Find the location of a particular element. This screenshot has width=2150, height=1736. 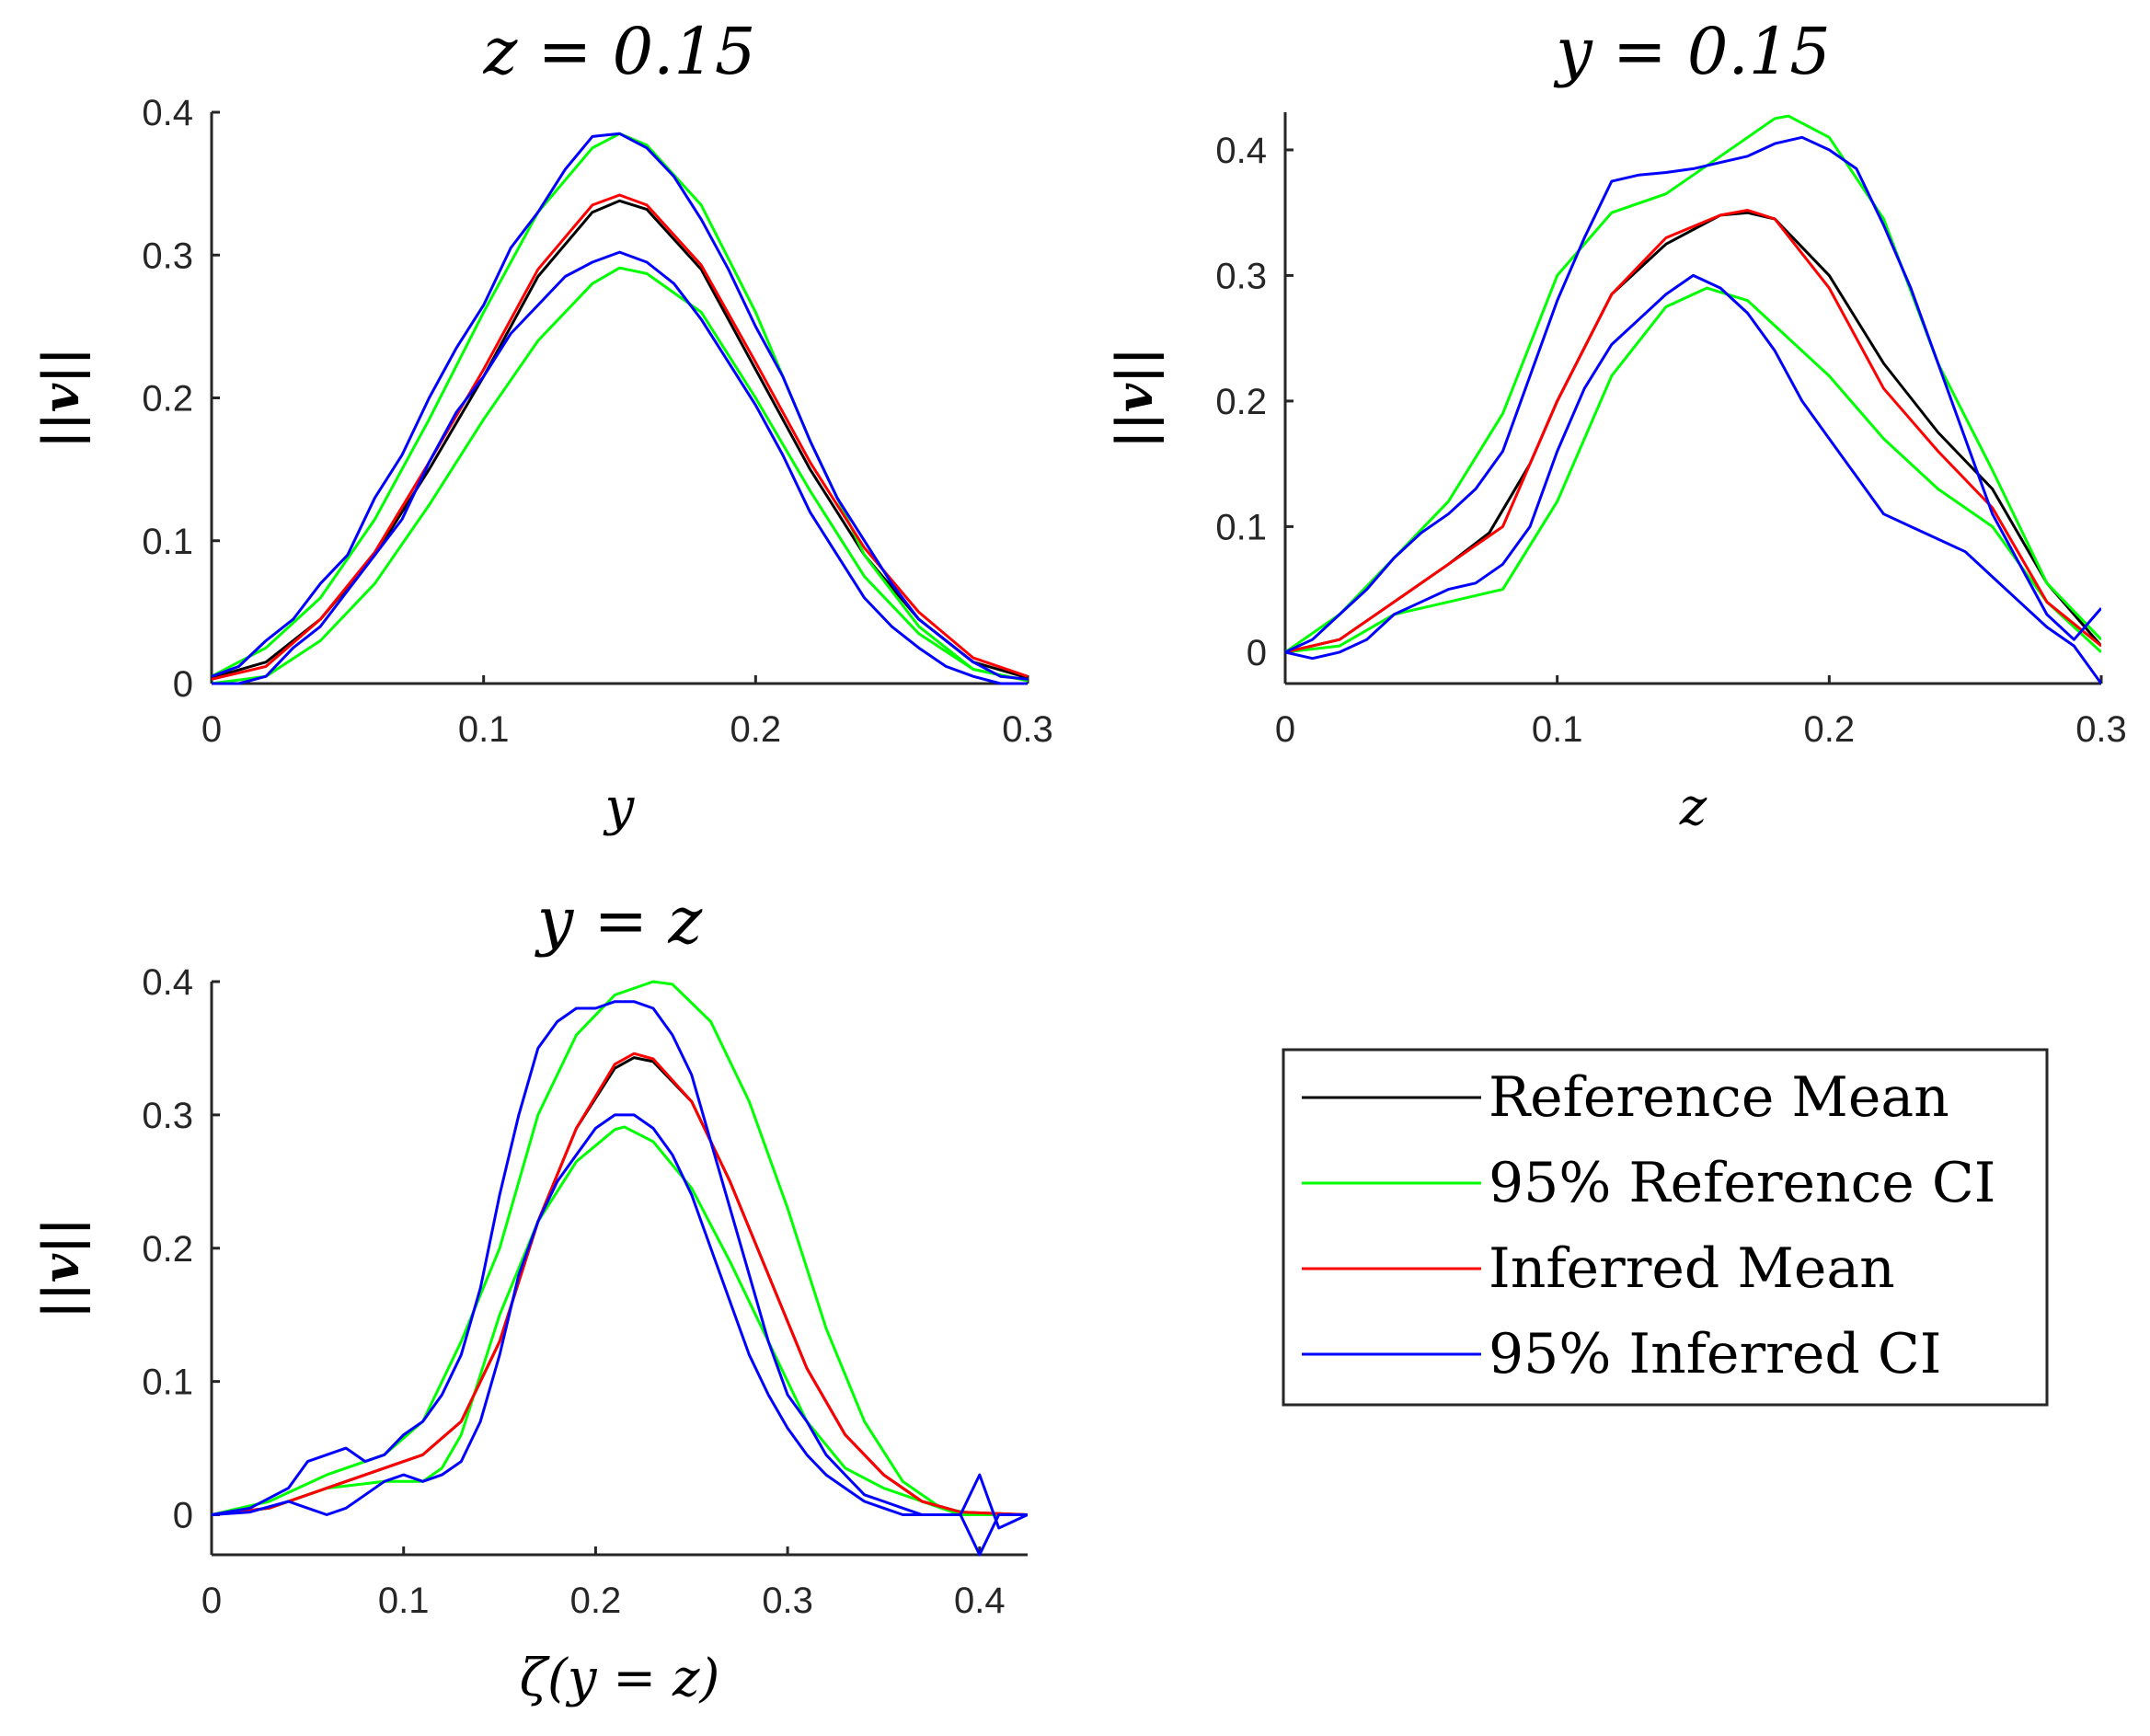

x-tick-label: 0.4 is located at coordinates (980, 1601).